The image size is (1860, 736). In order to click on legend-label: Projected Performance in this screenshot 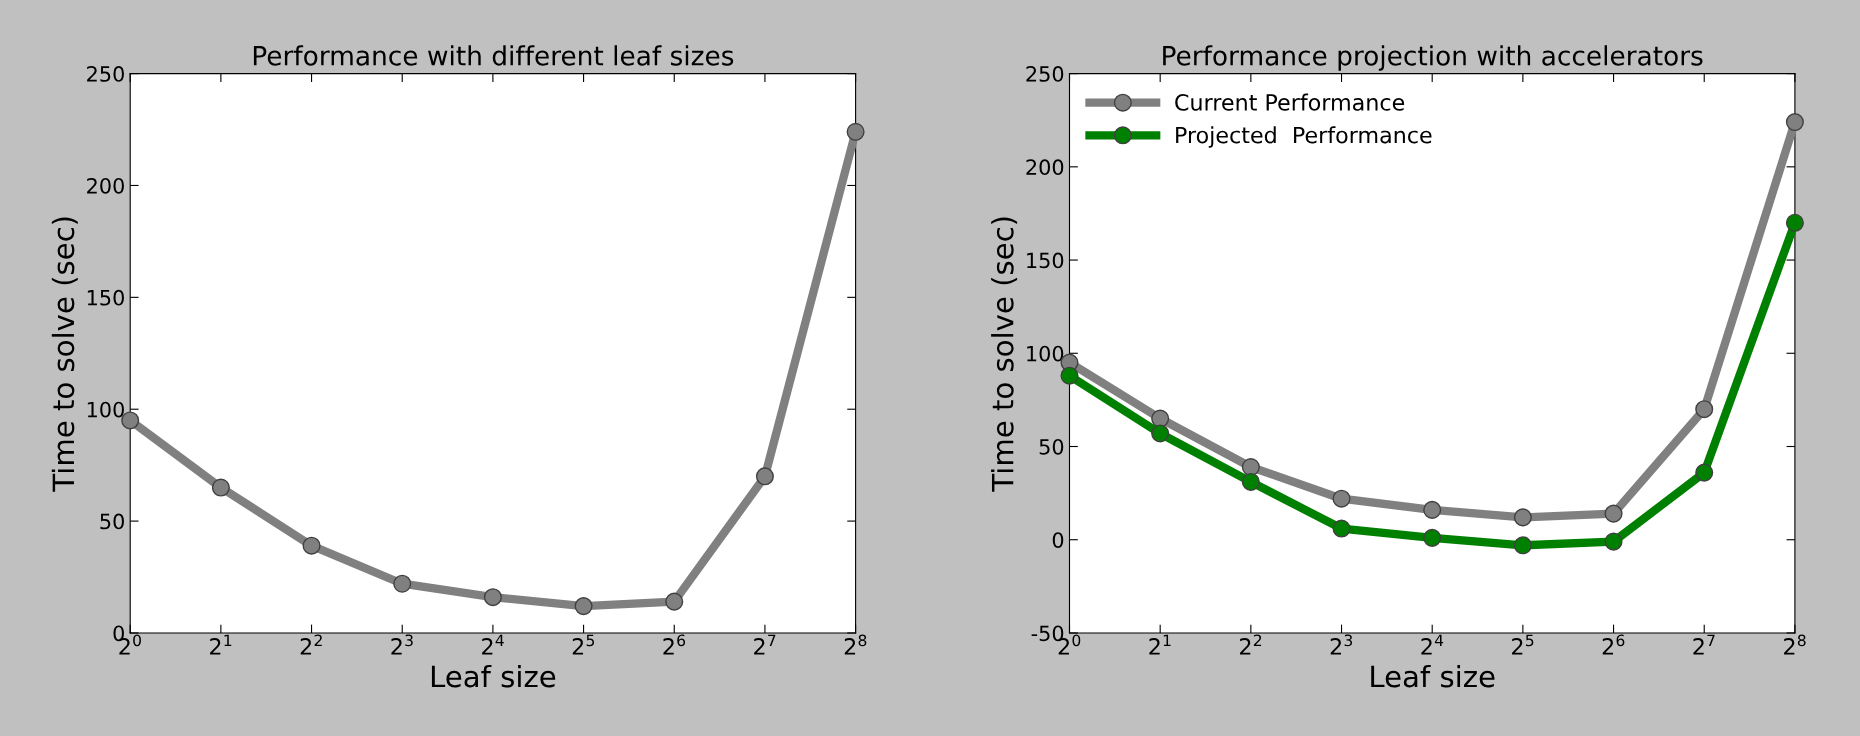, I will do `click(1304, 137)`.